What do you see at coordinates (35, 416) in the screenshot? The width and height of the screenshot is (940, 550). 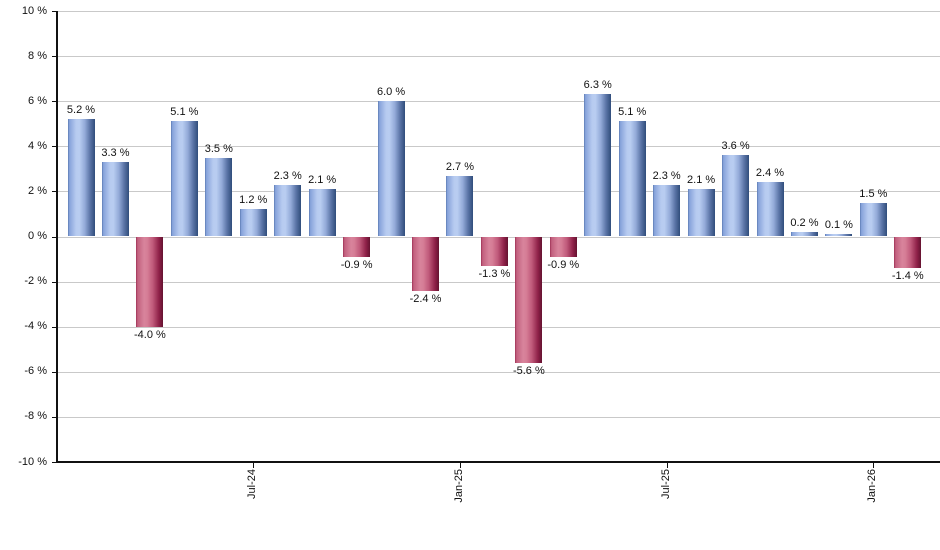 I see `y-tick-label: -8 %` at bounding box center [35, 416].